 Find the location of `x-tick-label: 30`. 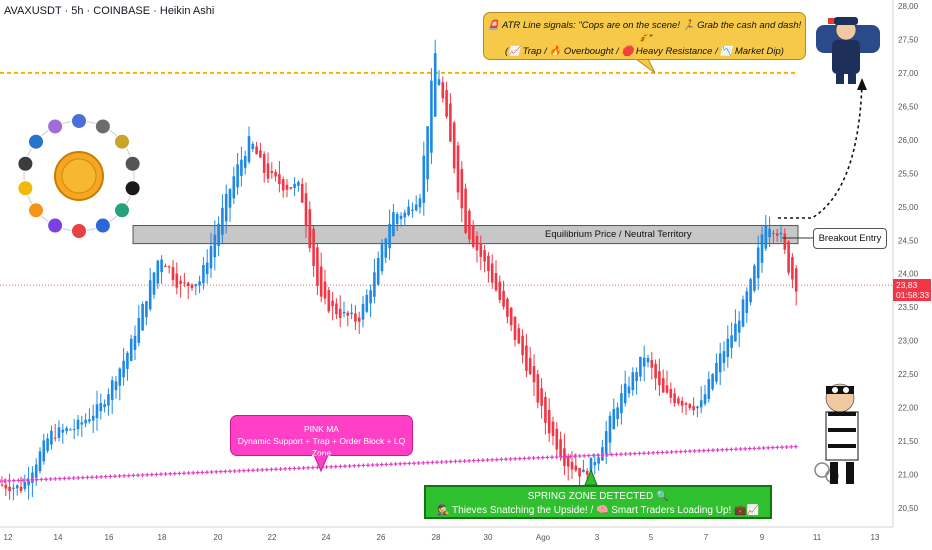

x-tick-label: 30 is located at coordinates (488, 537).